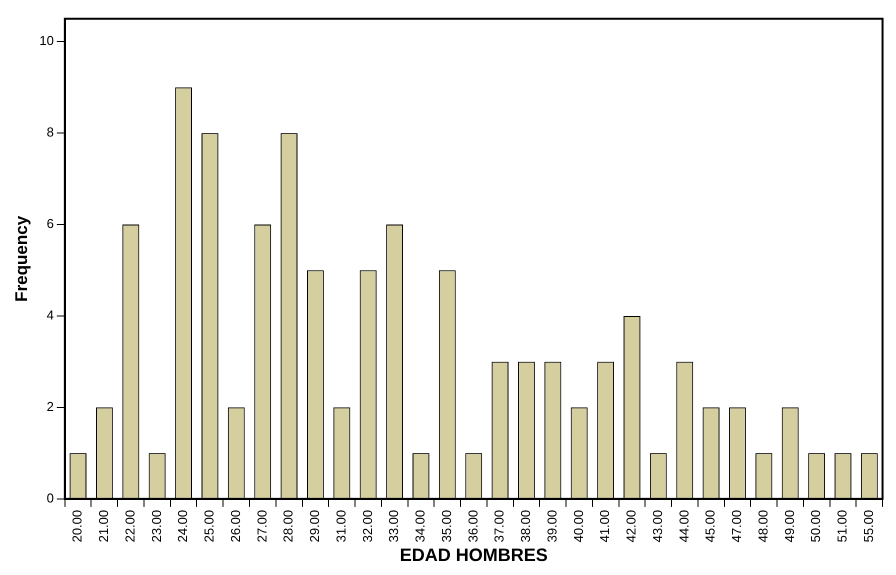  I want to click on x-tick-label: 22.00, so click(130, 526).